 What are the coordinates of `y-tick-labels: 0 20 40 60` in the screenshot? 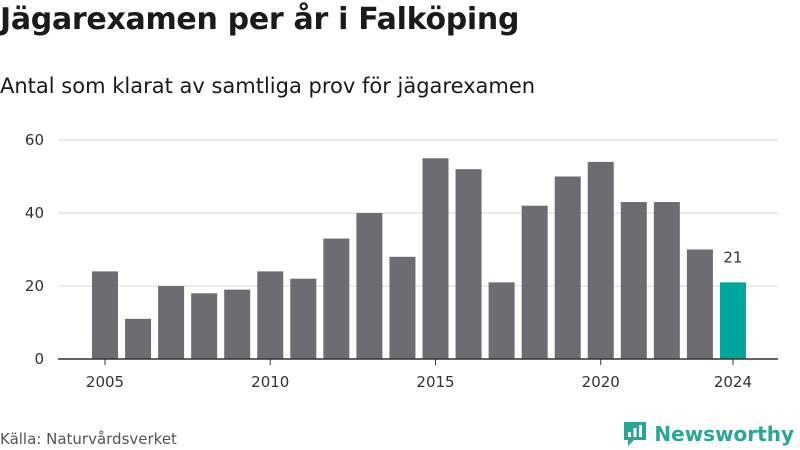 It's located at (34, 249).